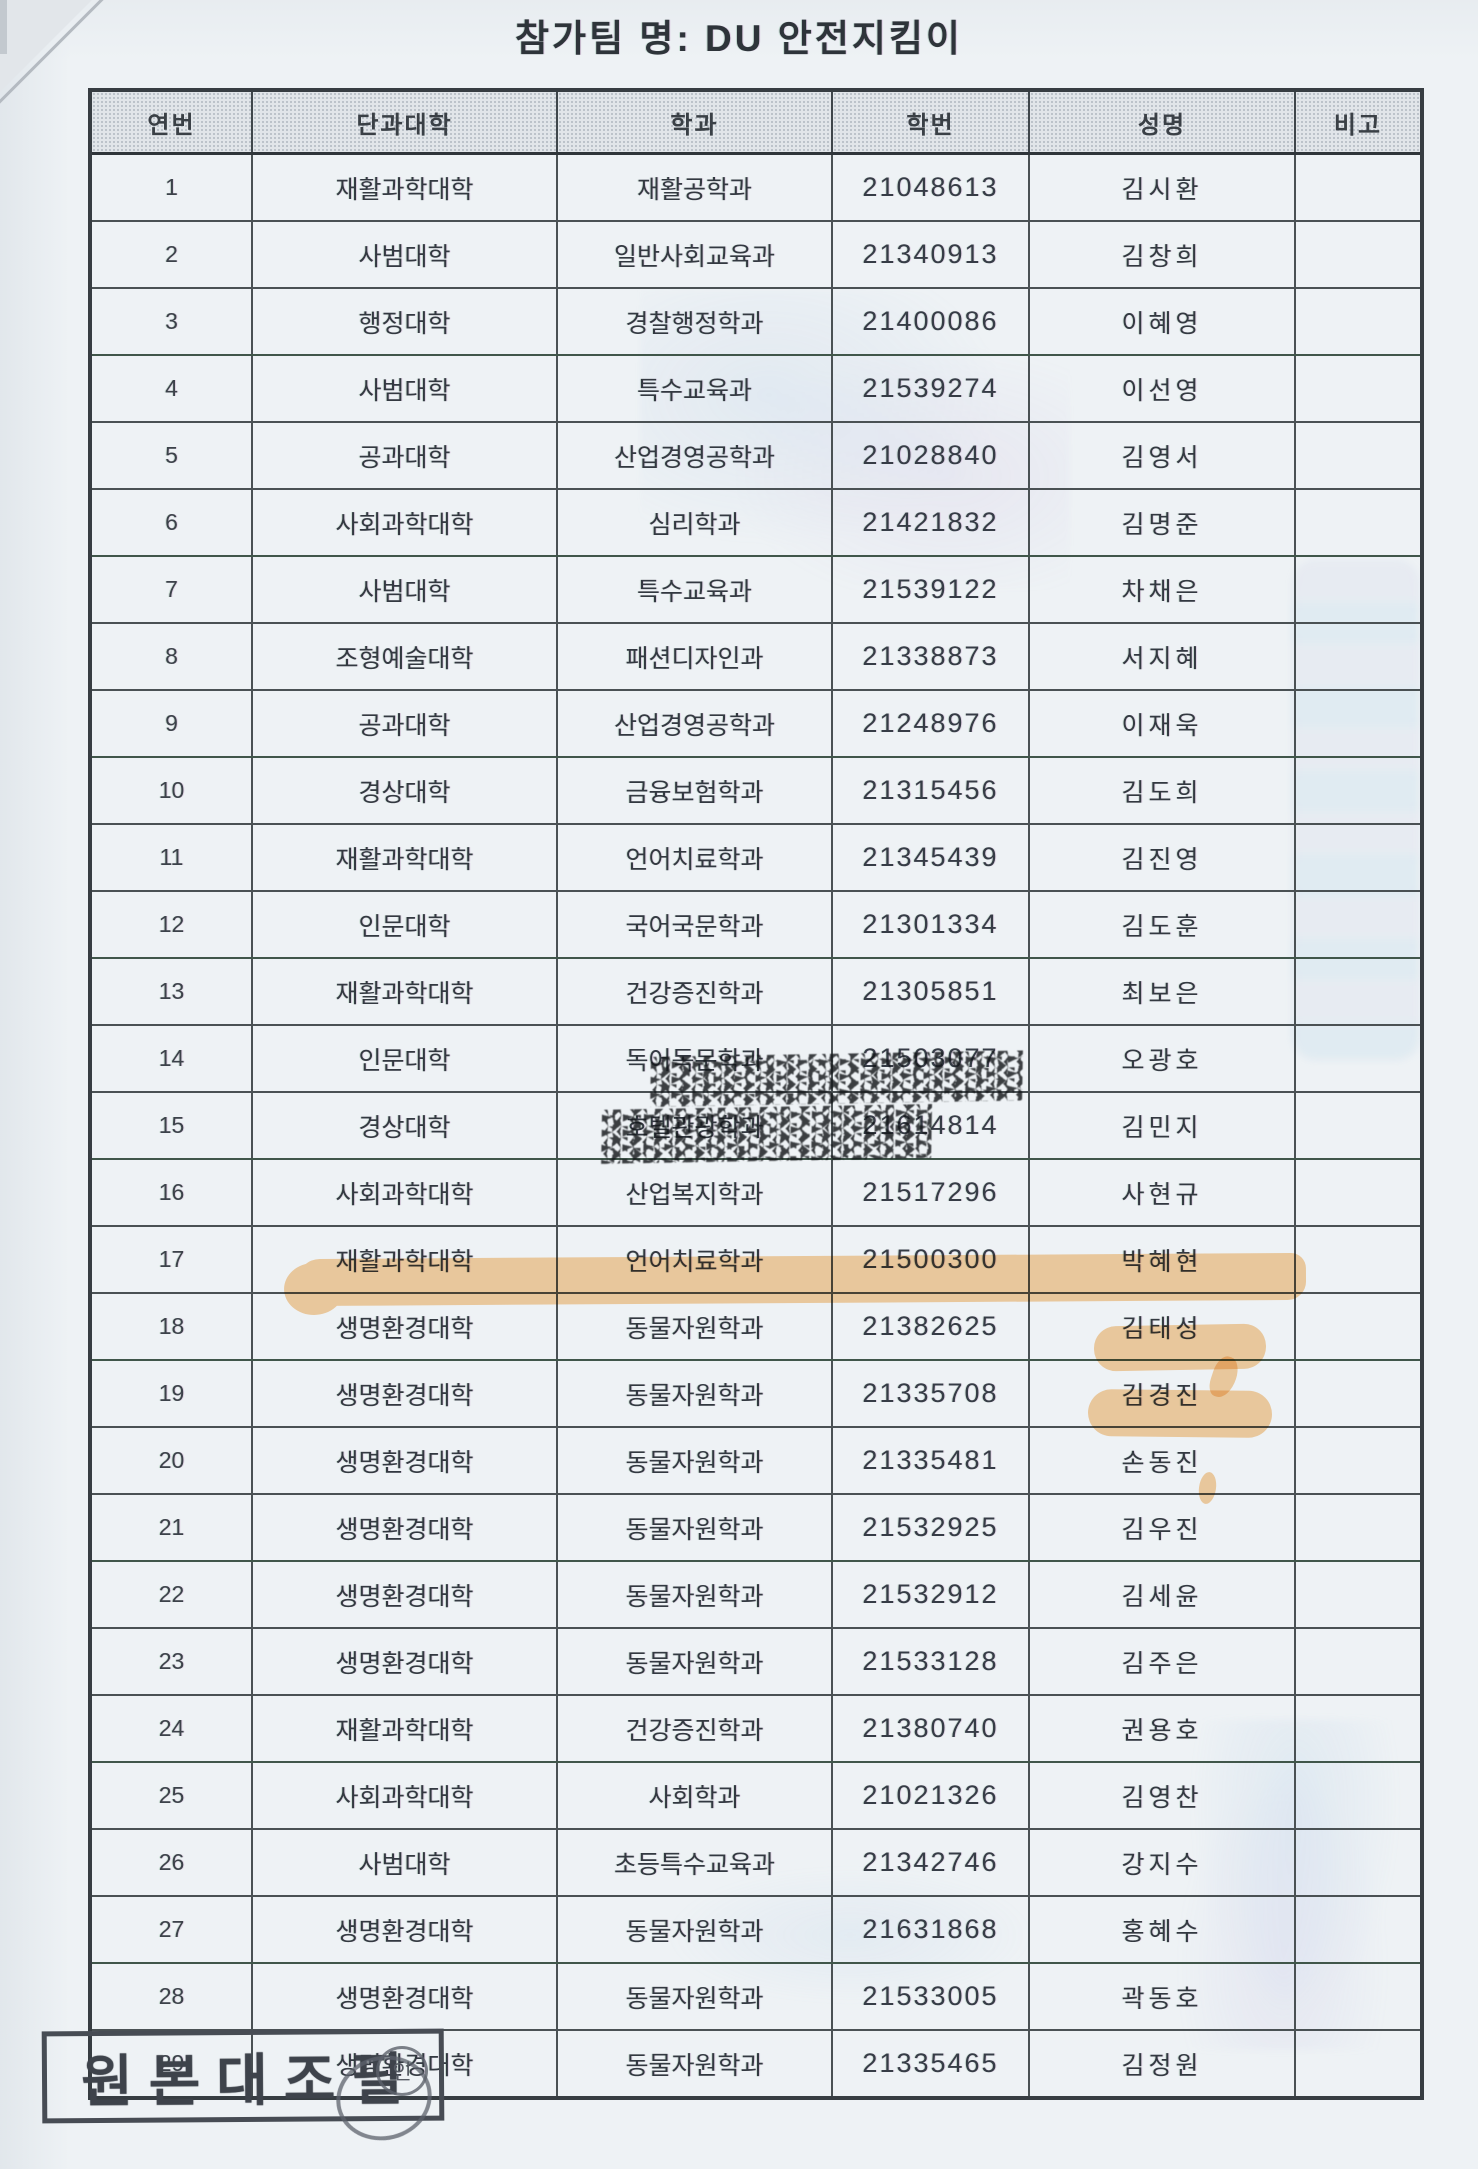 The height and width of the screenshot is (2169, 1478). Describe the element at coordinates (1162, 2064) in the screenshot. I see `cell-name: 김정원` at that location.